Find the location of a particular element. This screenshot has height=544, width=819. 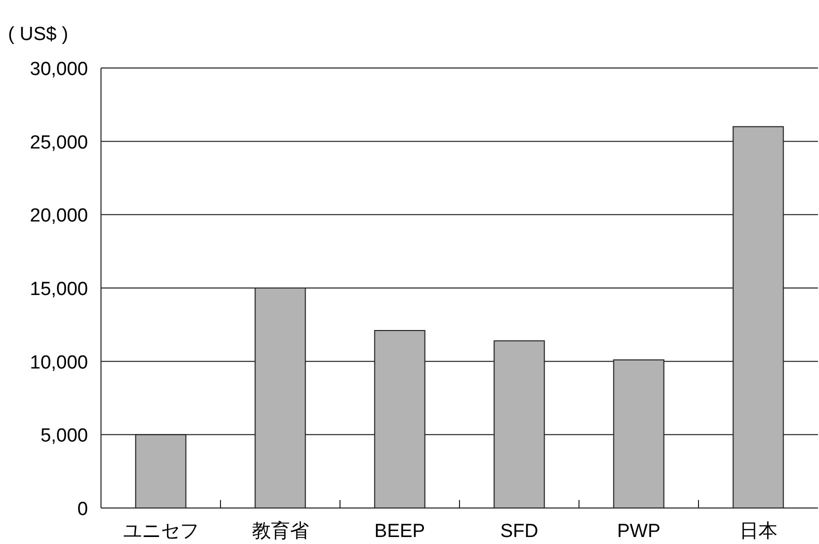

x-tick-label: SFD is located at coordinates (519, 531).